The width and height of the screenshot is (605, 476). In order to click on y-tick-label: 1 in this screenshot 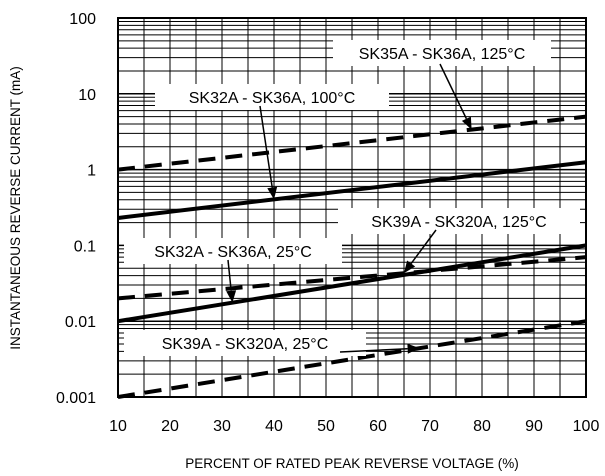, I will do `click(91, 171)`.